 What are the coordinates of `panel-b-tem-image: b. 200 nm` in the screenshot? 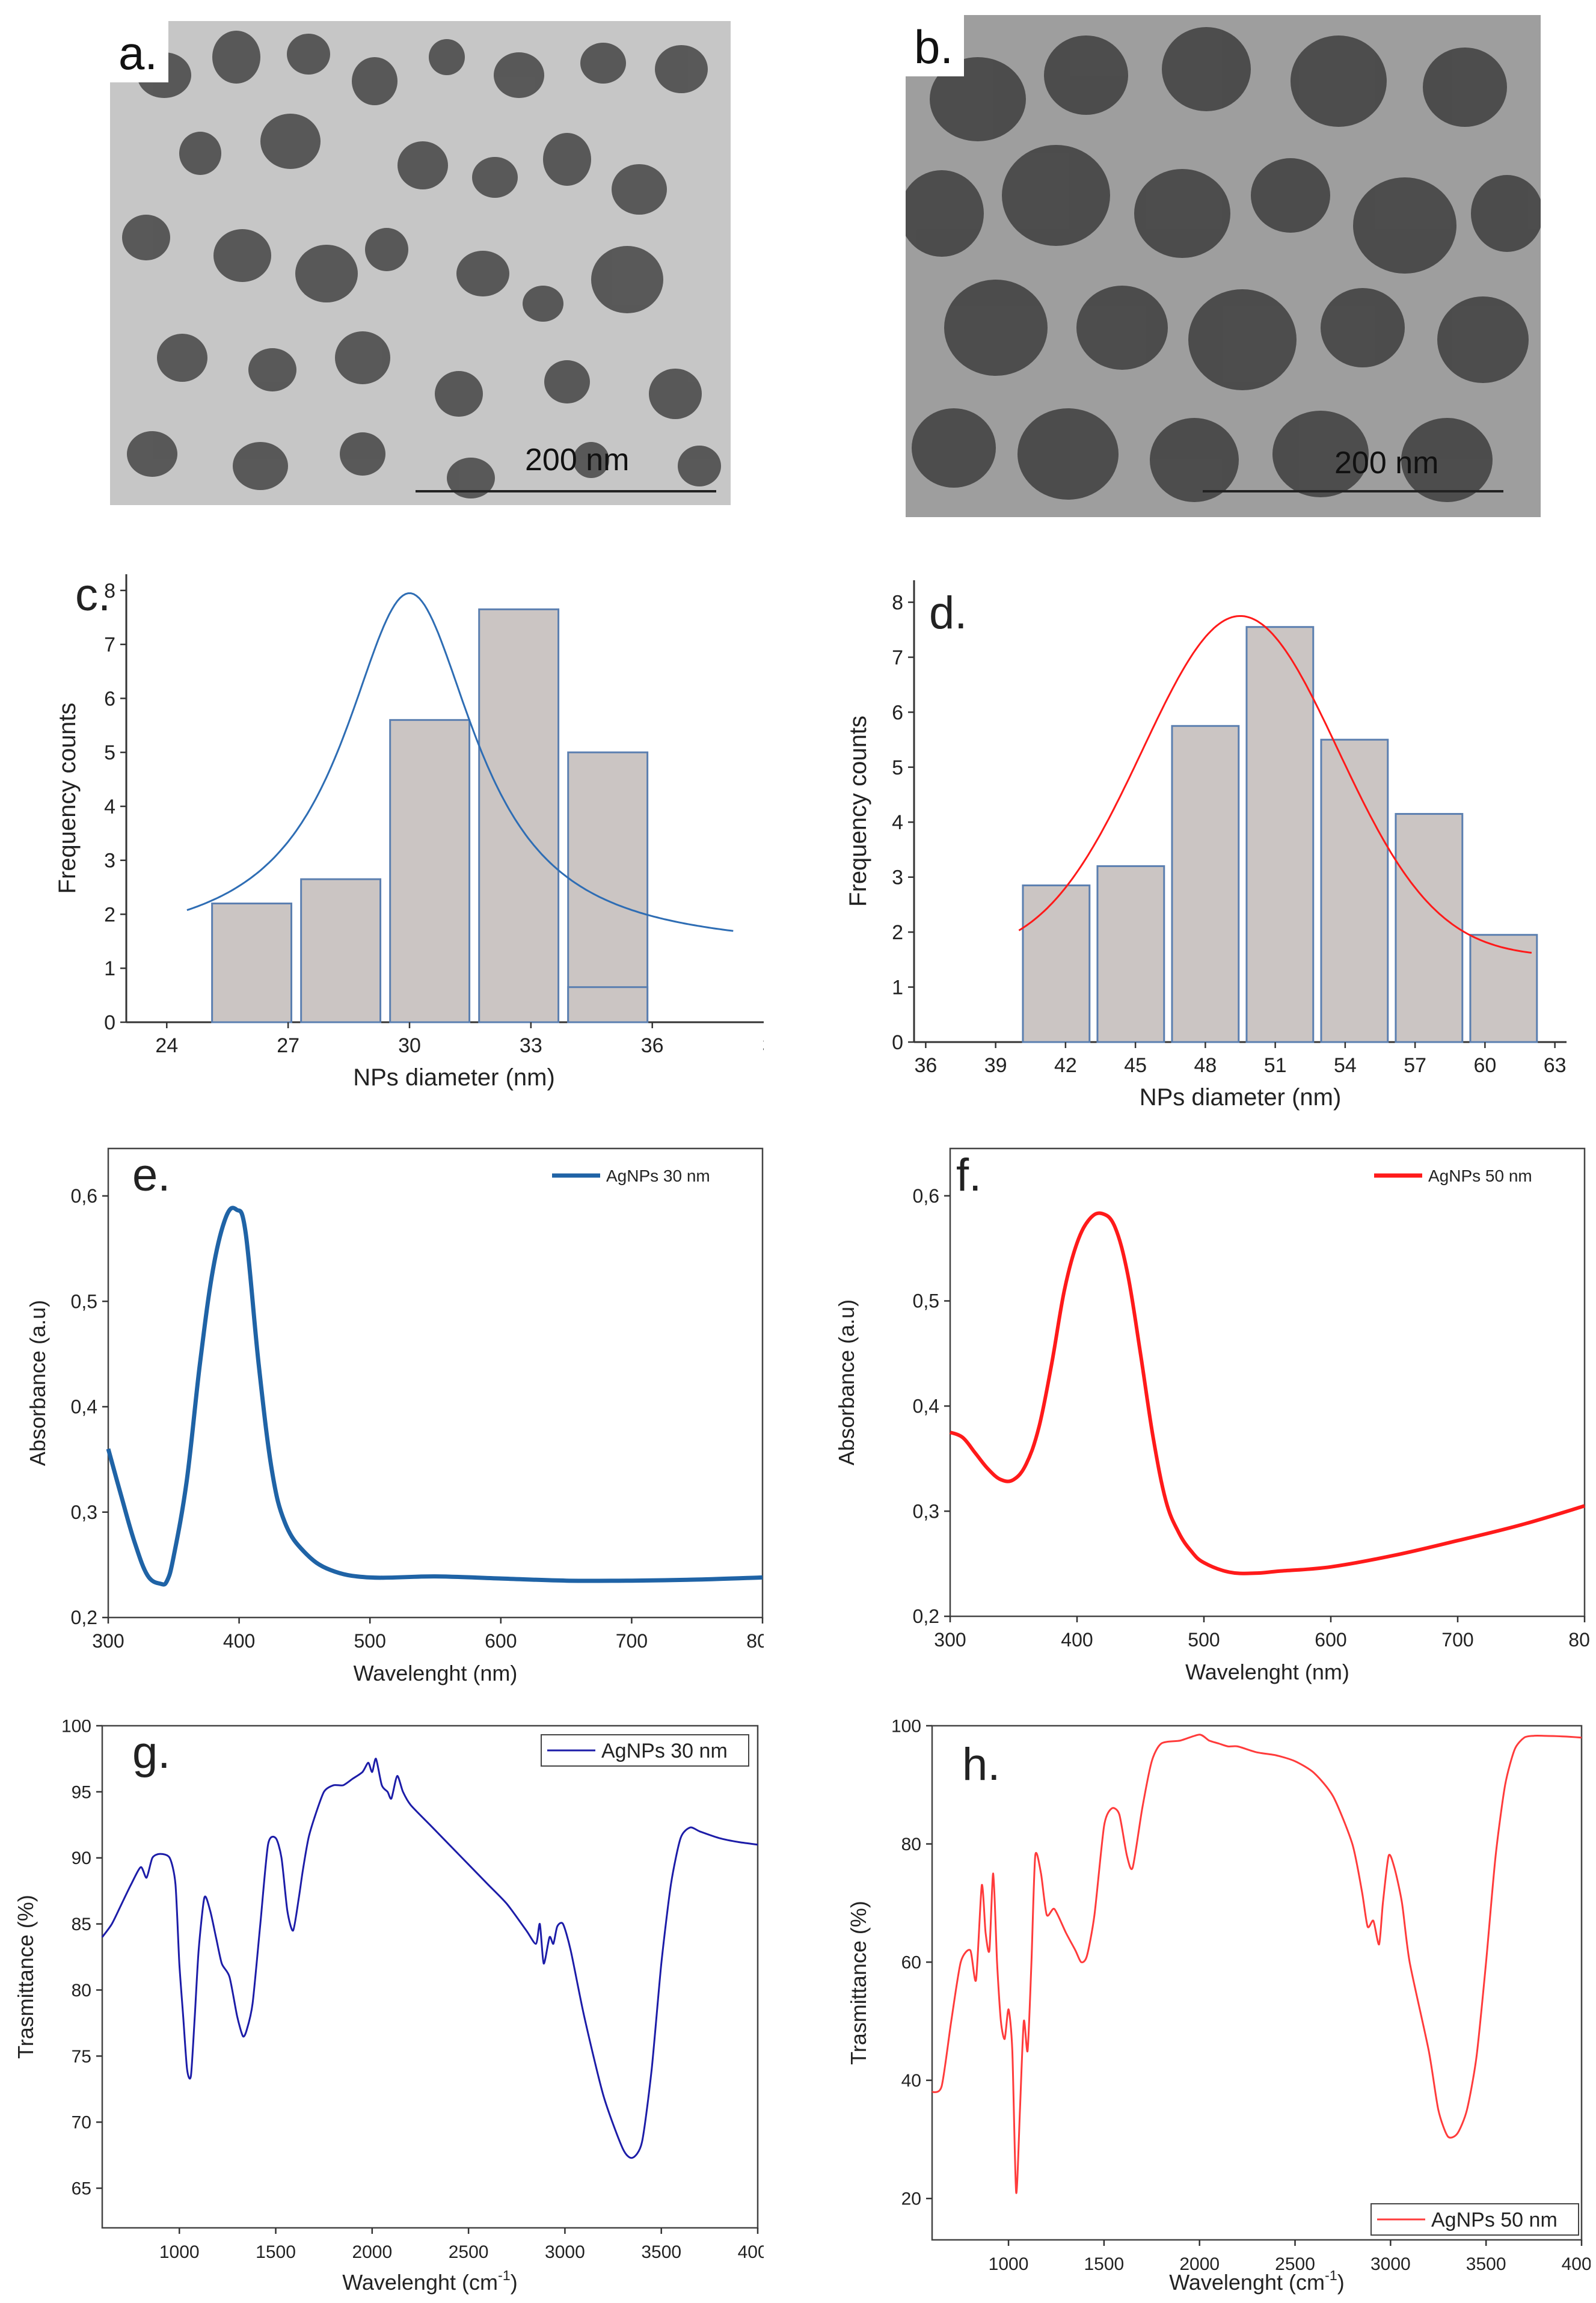 It's located at (1223, 266).